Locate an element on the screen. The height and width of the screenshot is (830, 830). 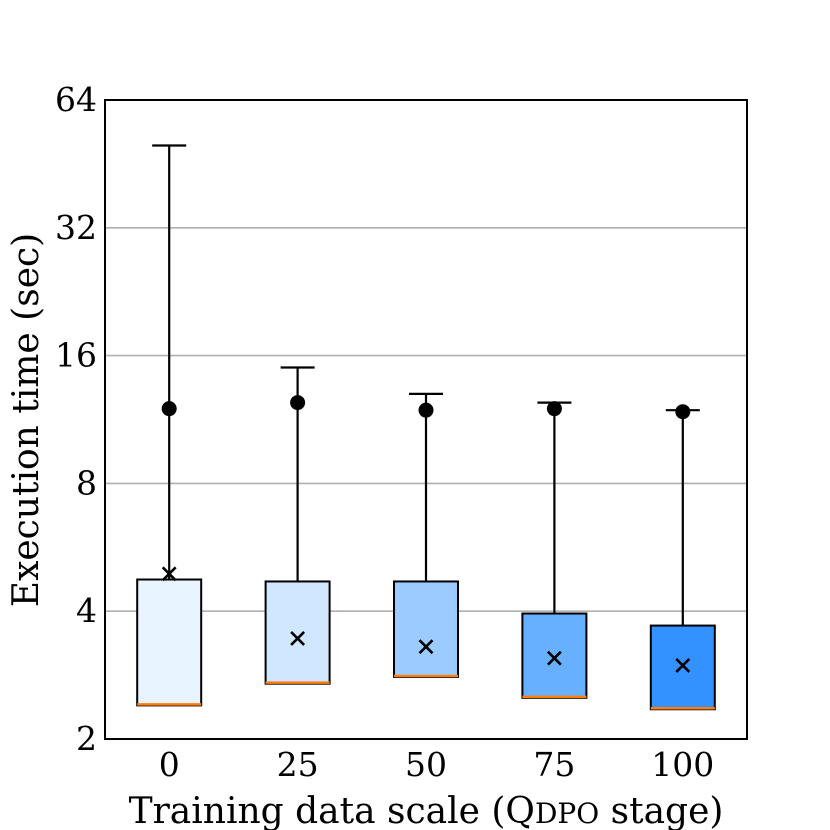
y-tick-label: 32 is located at coordinates (76, 227).